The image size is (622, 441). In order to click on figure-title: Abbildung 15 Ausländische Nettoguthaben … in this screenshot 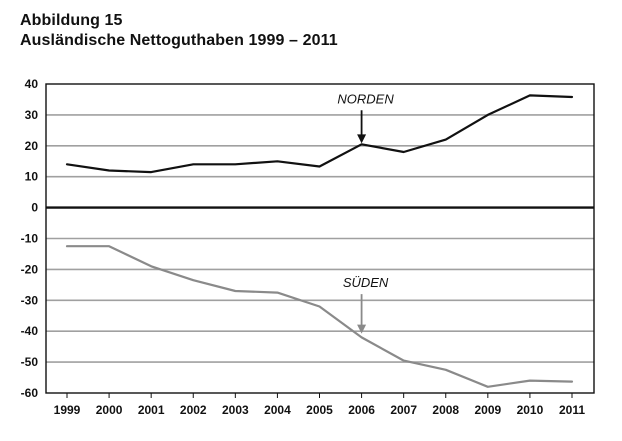, I will do `click(179, 31)`.